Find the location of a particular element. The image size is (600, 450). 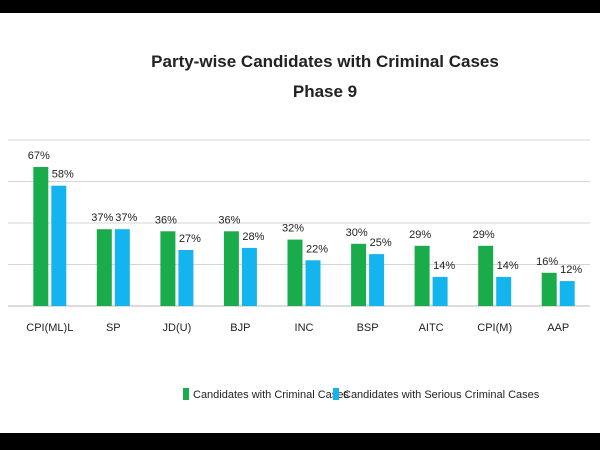

chart-subtitle: Phase 9 is located at coordinates (325, 91).